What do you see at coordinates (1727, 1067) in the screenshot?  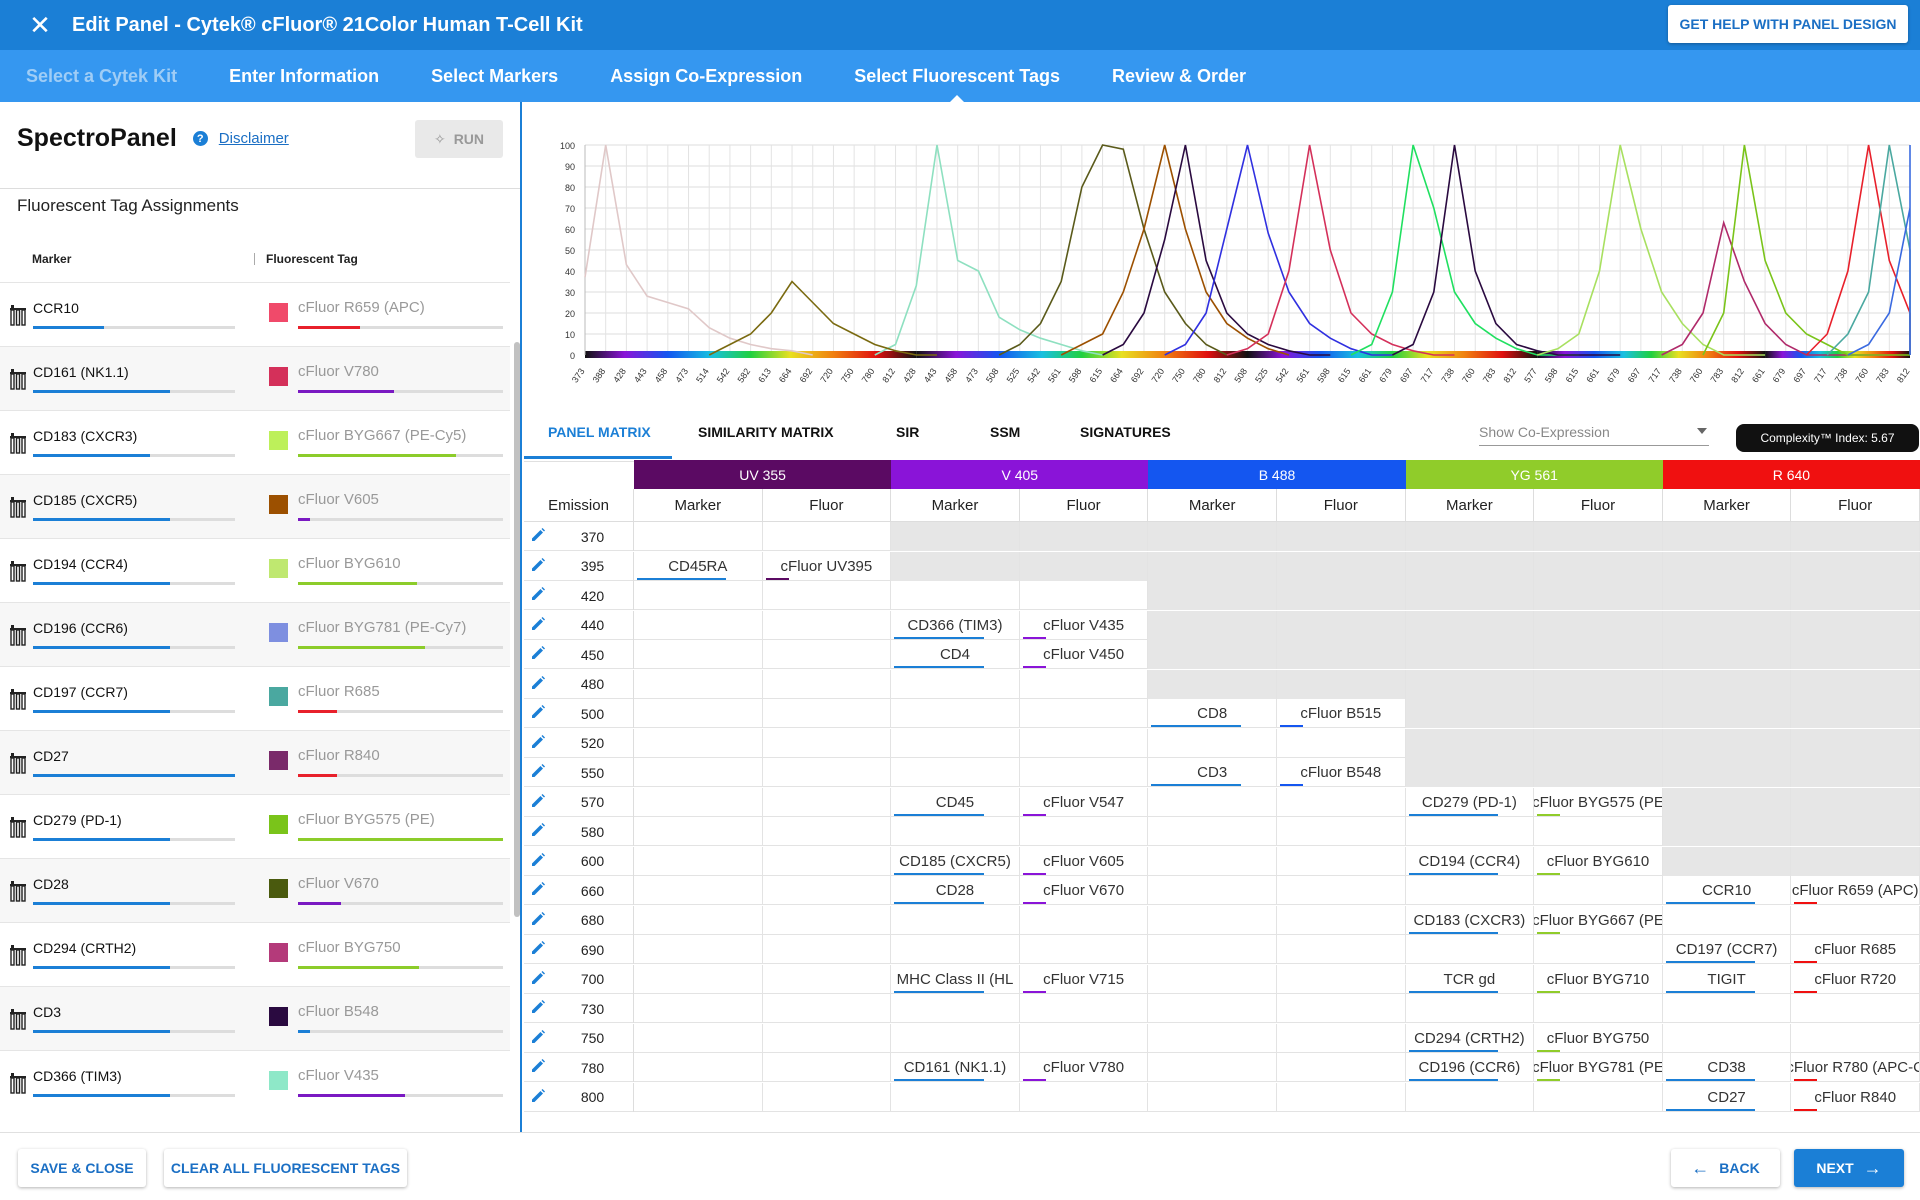 I see `marker-cell: CD38` at bounding box center [1727, 1067].